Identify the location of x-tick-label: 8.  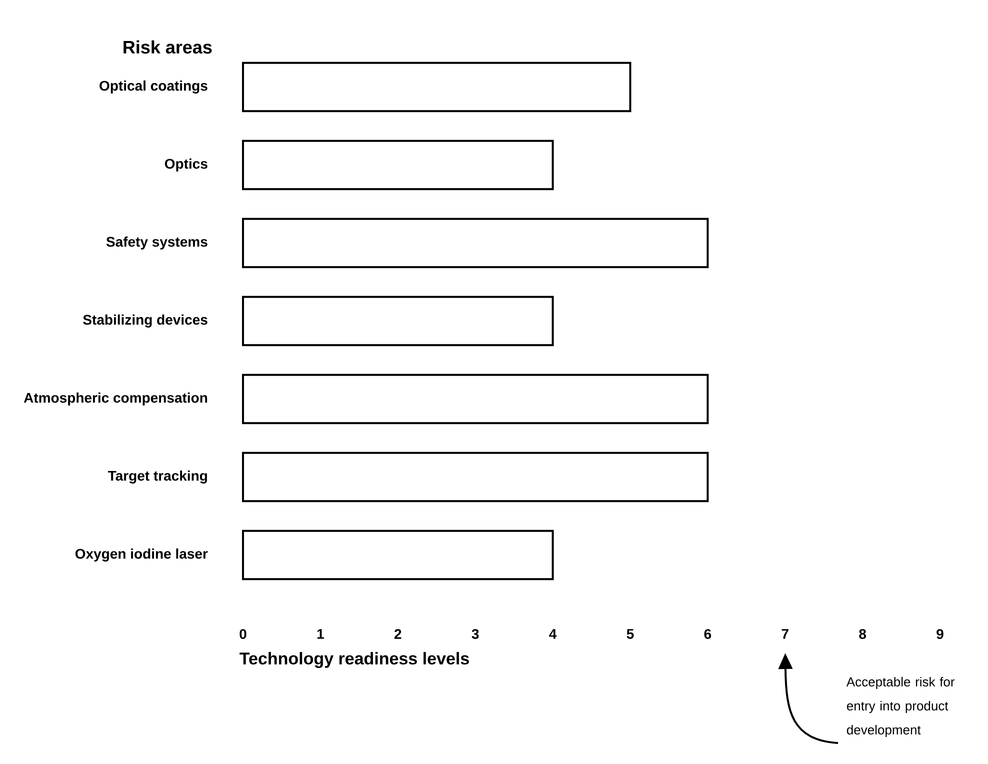
(862, 634).